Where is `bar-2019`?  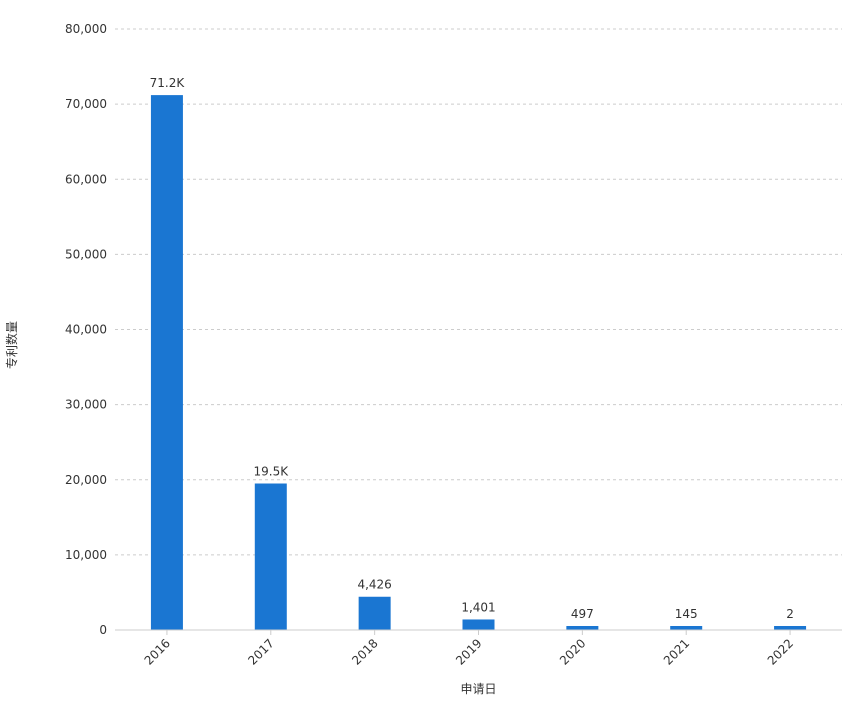
bar-2019 is located at coordinates (478, 624).